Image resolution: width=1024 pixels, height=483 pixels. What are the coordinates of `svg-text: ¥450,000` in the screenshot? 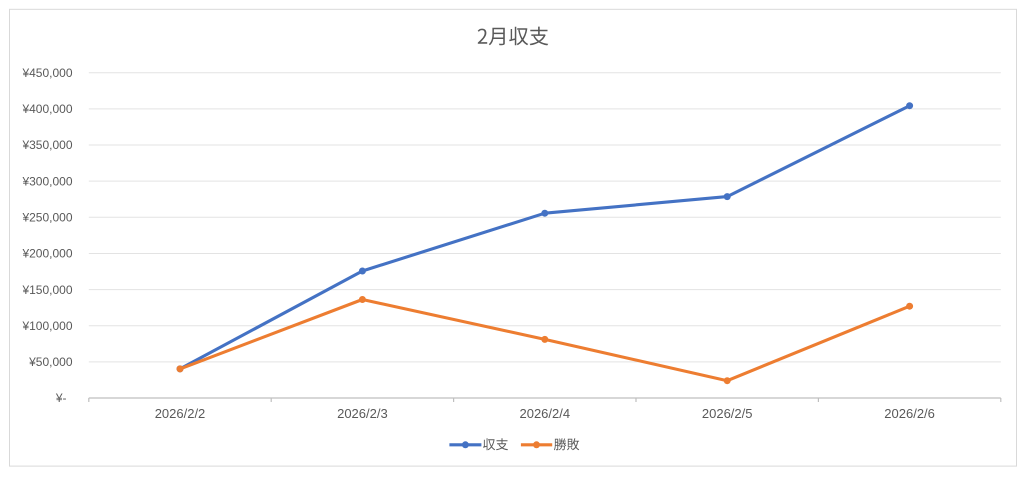 It's located at (46, 73).